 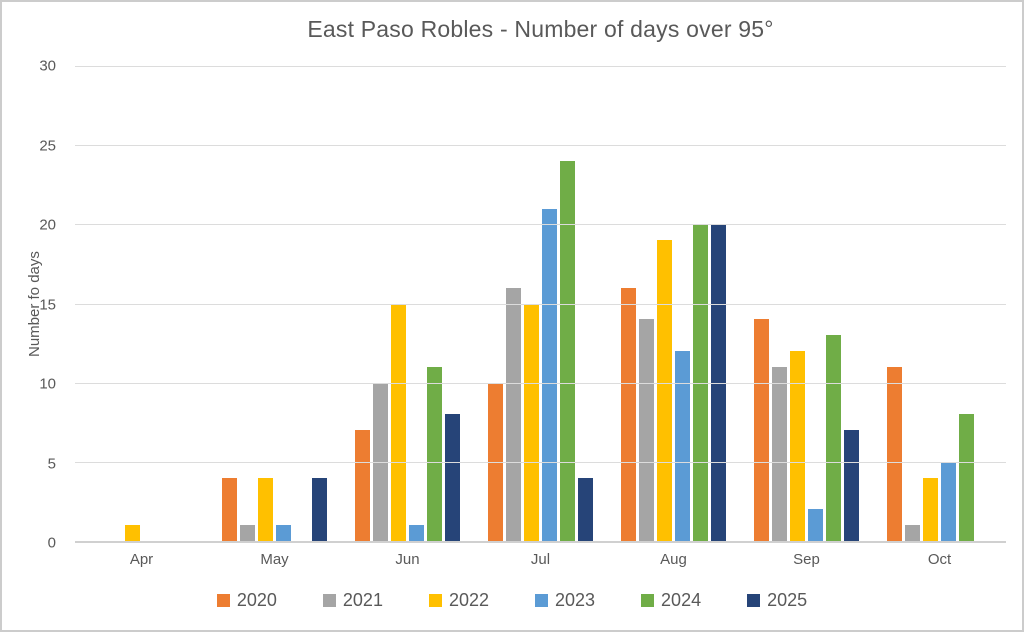 What do you see at coordinates (673, 559) in the screenshot?
I see `x-tick-label-aug: Aug` at bounding box center [673, 559].